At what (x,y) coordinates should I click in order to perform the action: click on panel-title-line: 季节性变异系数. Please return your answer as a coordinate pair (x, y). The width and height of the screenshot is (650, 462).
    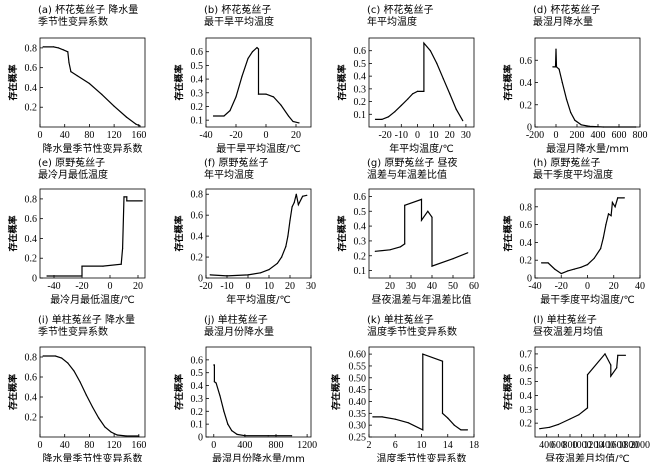
    Looking at the image, I should click on (73, 331).